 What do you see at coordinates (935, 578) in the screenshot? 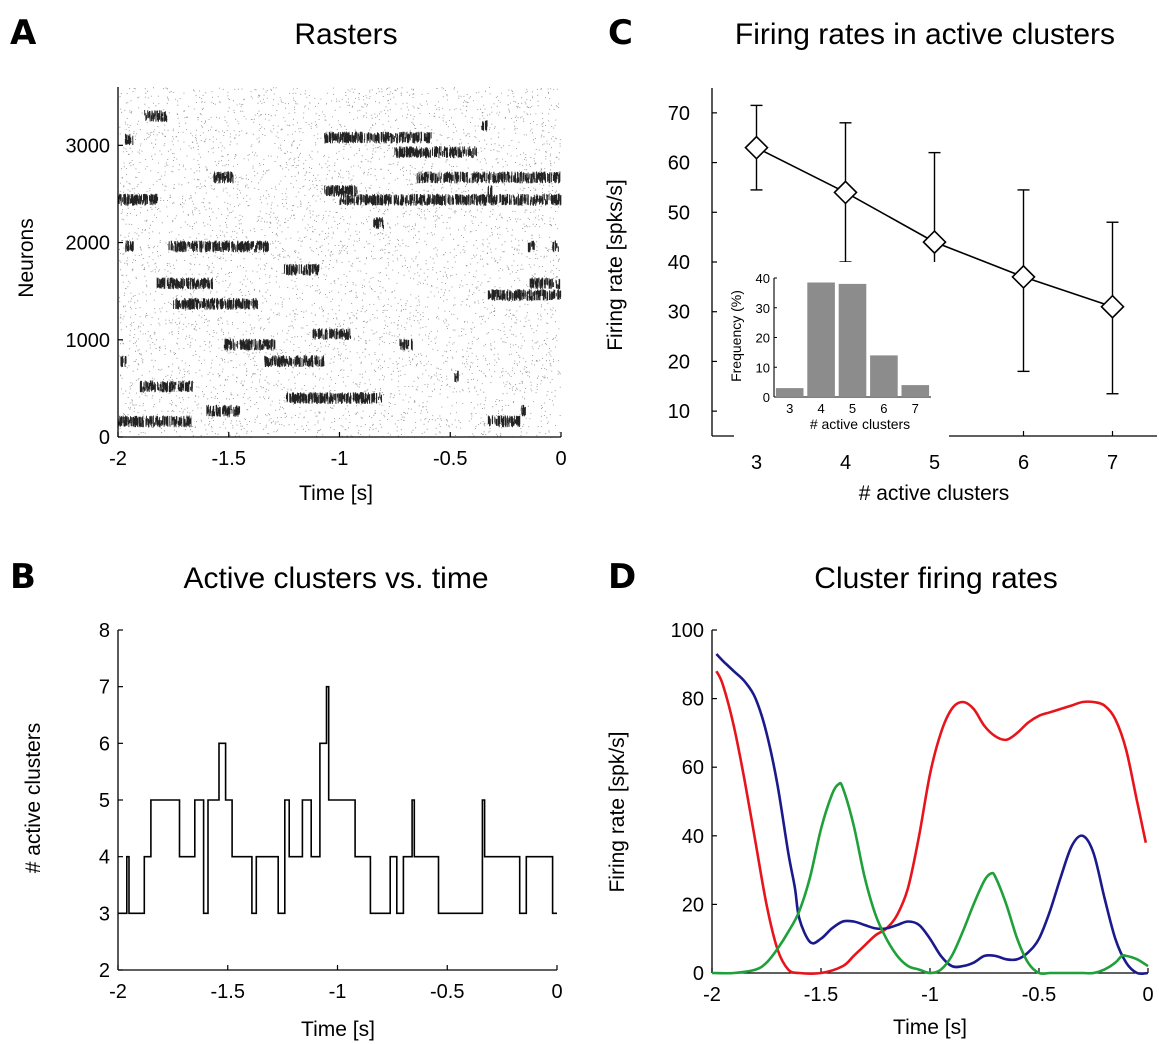
I see `panel-d-title: Cluster firing rates` at bounding box center [935, 578].